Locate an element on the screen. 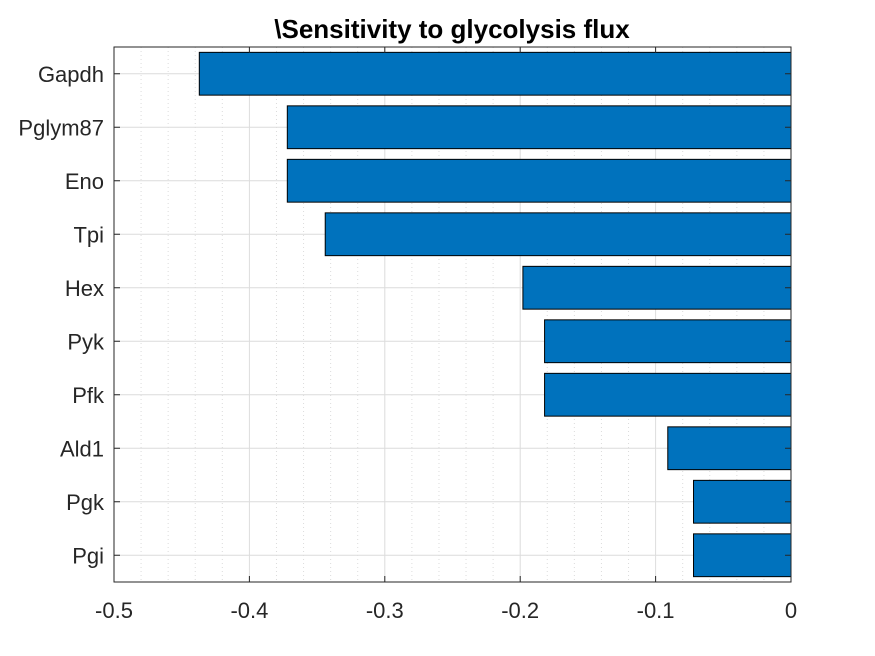  y-tick-label: Pgi is located at coordinates (88, 555).